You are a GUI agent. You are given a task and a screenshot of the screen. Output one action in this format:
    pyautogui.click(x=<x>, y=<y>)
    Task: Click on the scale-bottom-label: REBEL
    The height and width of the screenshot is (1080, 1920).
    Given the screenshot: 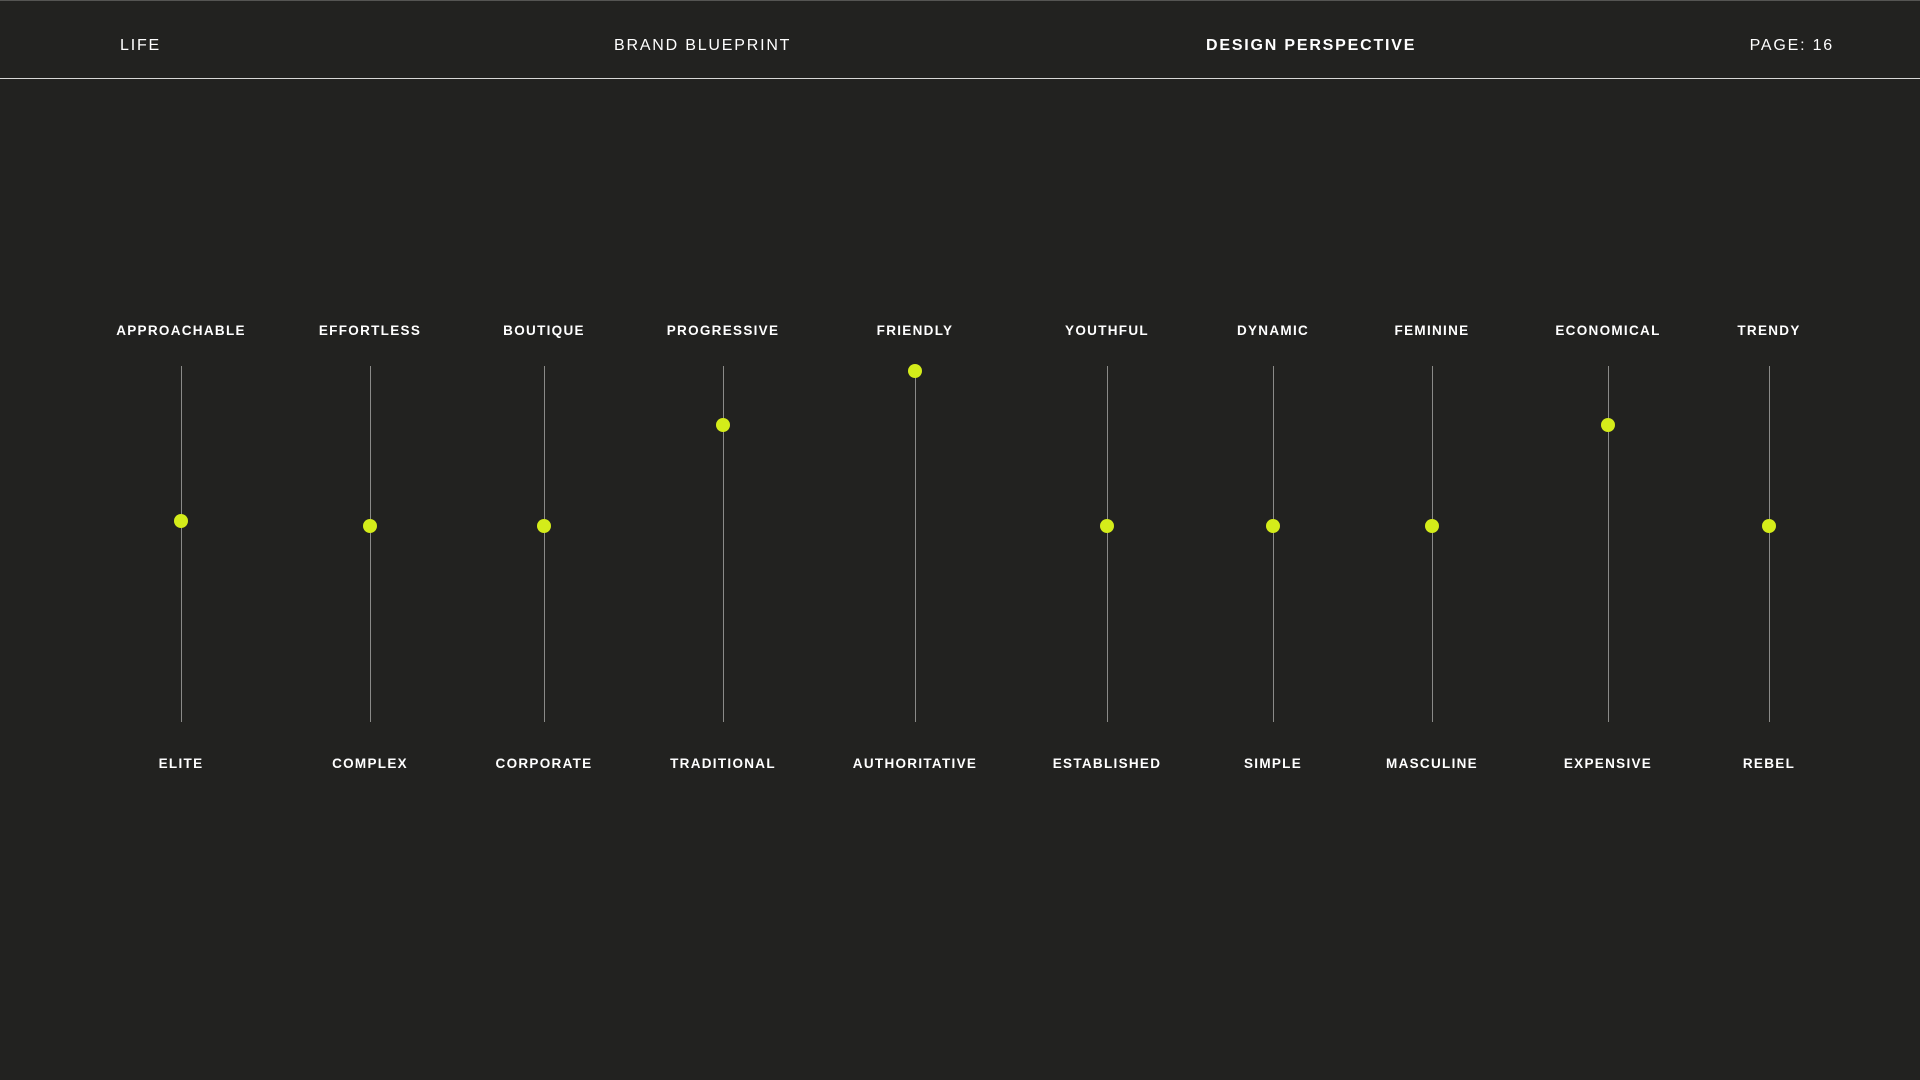 What is the action you would take?
    pyautogui.click(x=1769, y=763)
    